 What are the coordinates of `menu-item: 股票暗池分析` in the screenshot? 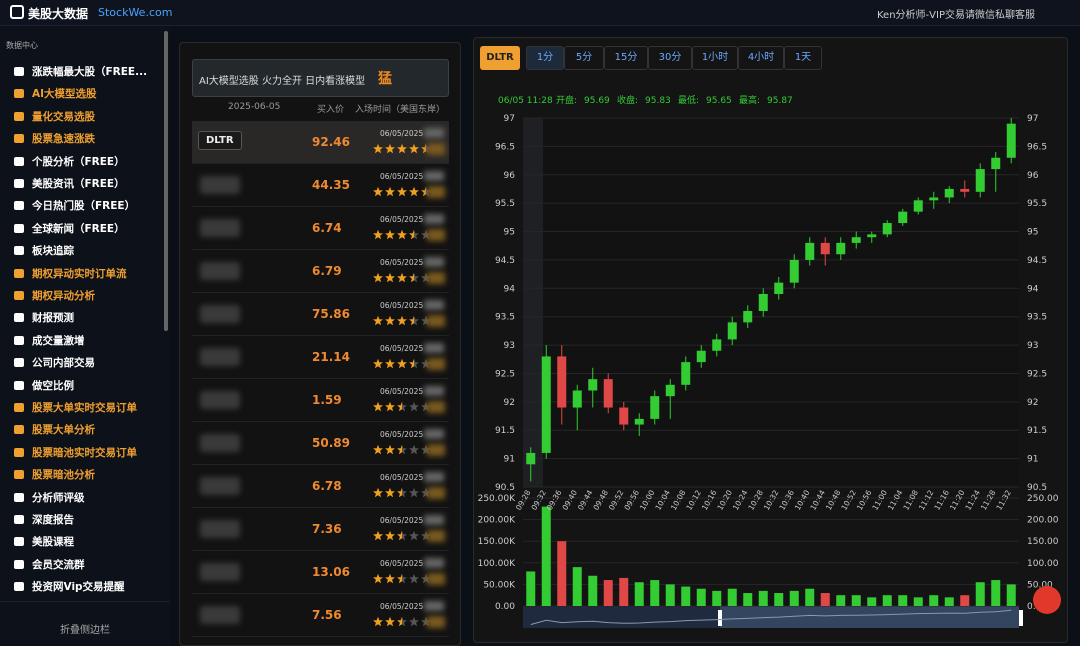 It's located at (54, 474).